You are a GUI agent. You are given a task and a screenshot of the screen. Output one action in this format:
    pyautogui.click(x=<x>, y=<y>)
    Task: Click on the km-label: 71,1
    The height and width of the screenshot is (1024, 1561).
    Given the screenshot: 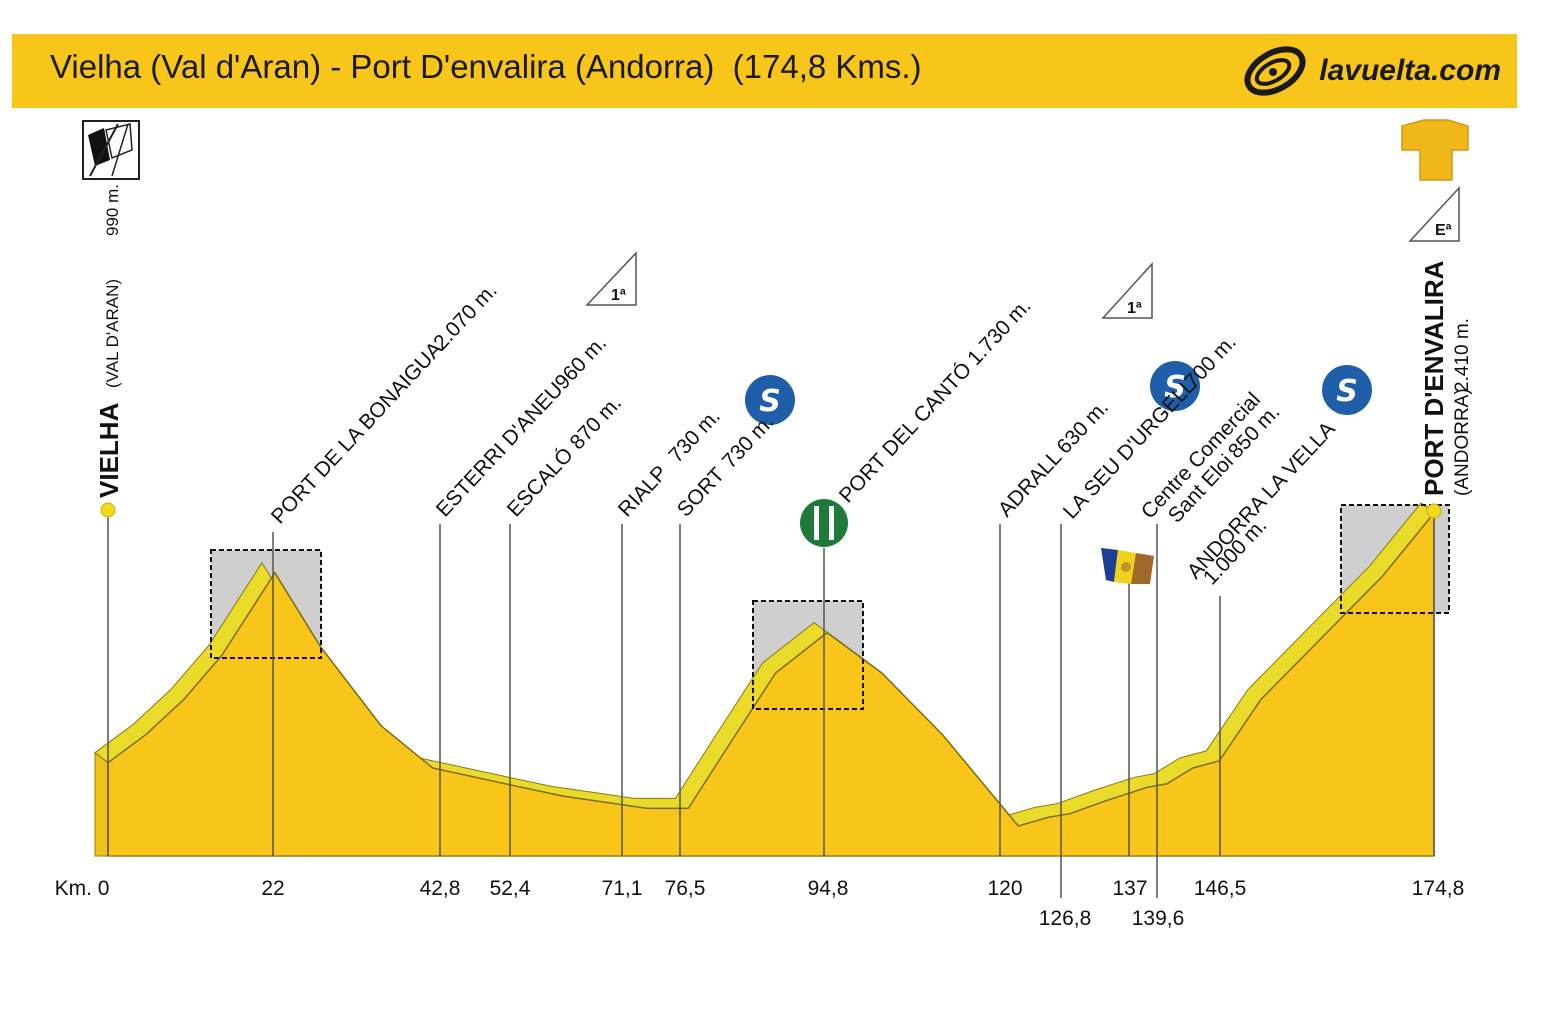 What is the action you would take?
    pyautogui.click(x=622, y=888)
    